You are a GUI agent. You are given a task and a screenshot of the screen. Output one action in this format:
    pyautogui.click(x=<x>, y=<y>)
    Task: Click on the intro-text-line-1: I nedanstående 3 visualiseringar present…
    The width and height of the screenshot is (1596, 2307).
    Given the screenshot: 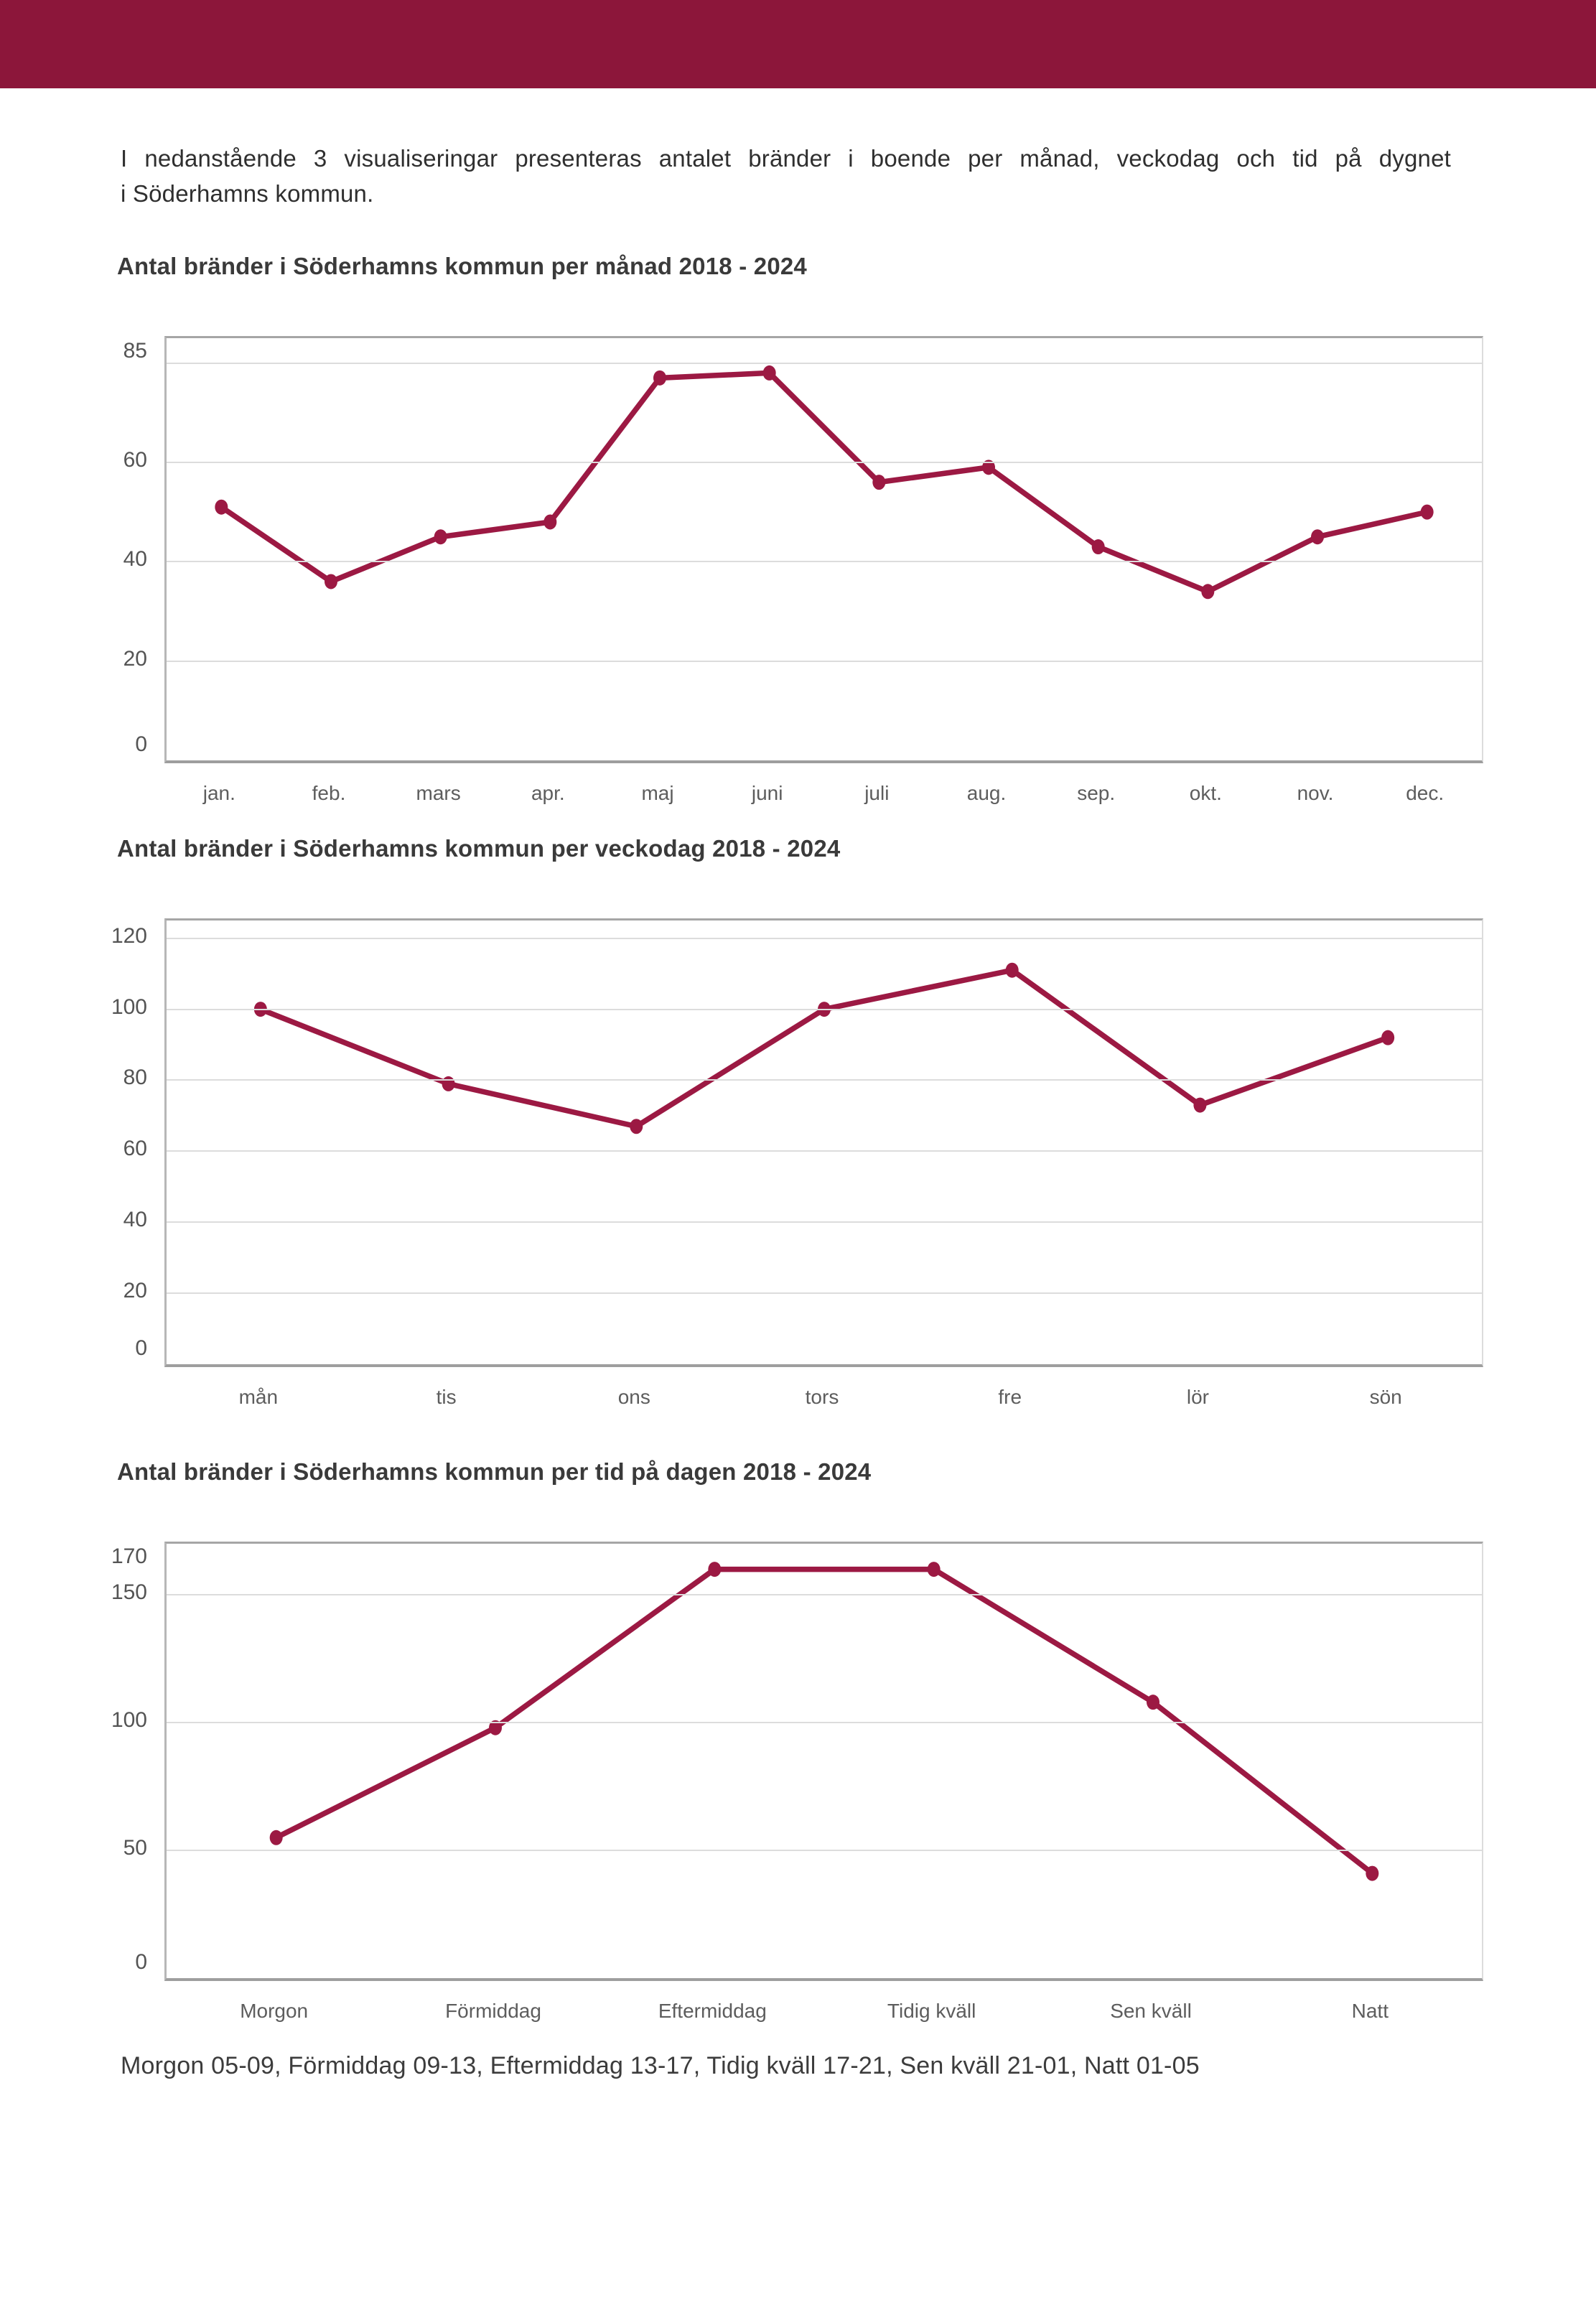 What is the action you would take?
    pyautogui.click(x=786, y=158)
    